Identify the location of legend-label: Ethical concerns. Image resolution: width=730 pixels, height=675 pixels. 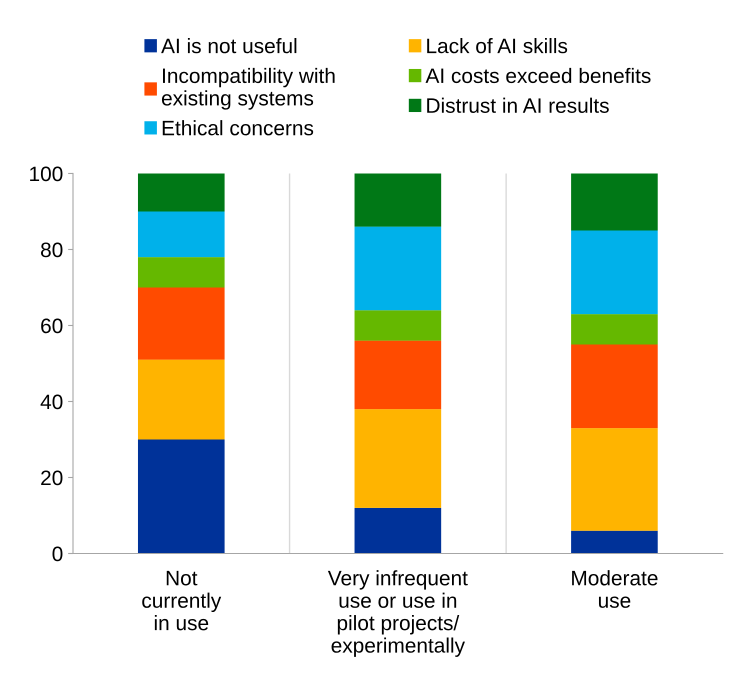
(238, 128).